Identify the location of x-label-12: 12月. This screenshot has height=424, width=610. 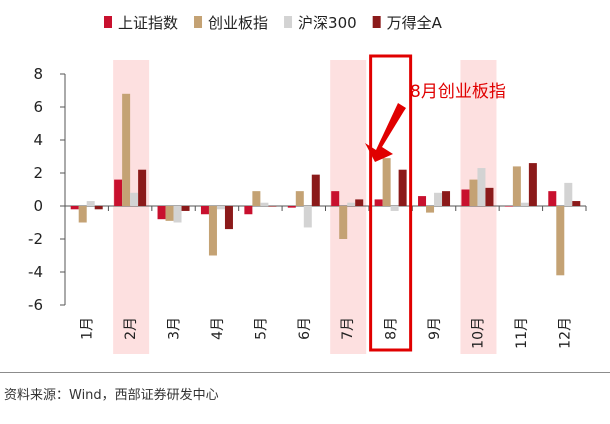
(565, 333).